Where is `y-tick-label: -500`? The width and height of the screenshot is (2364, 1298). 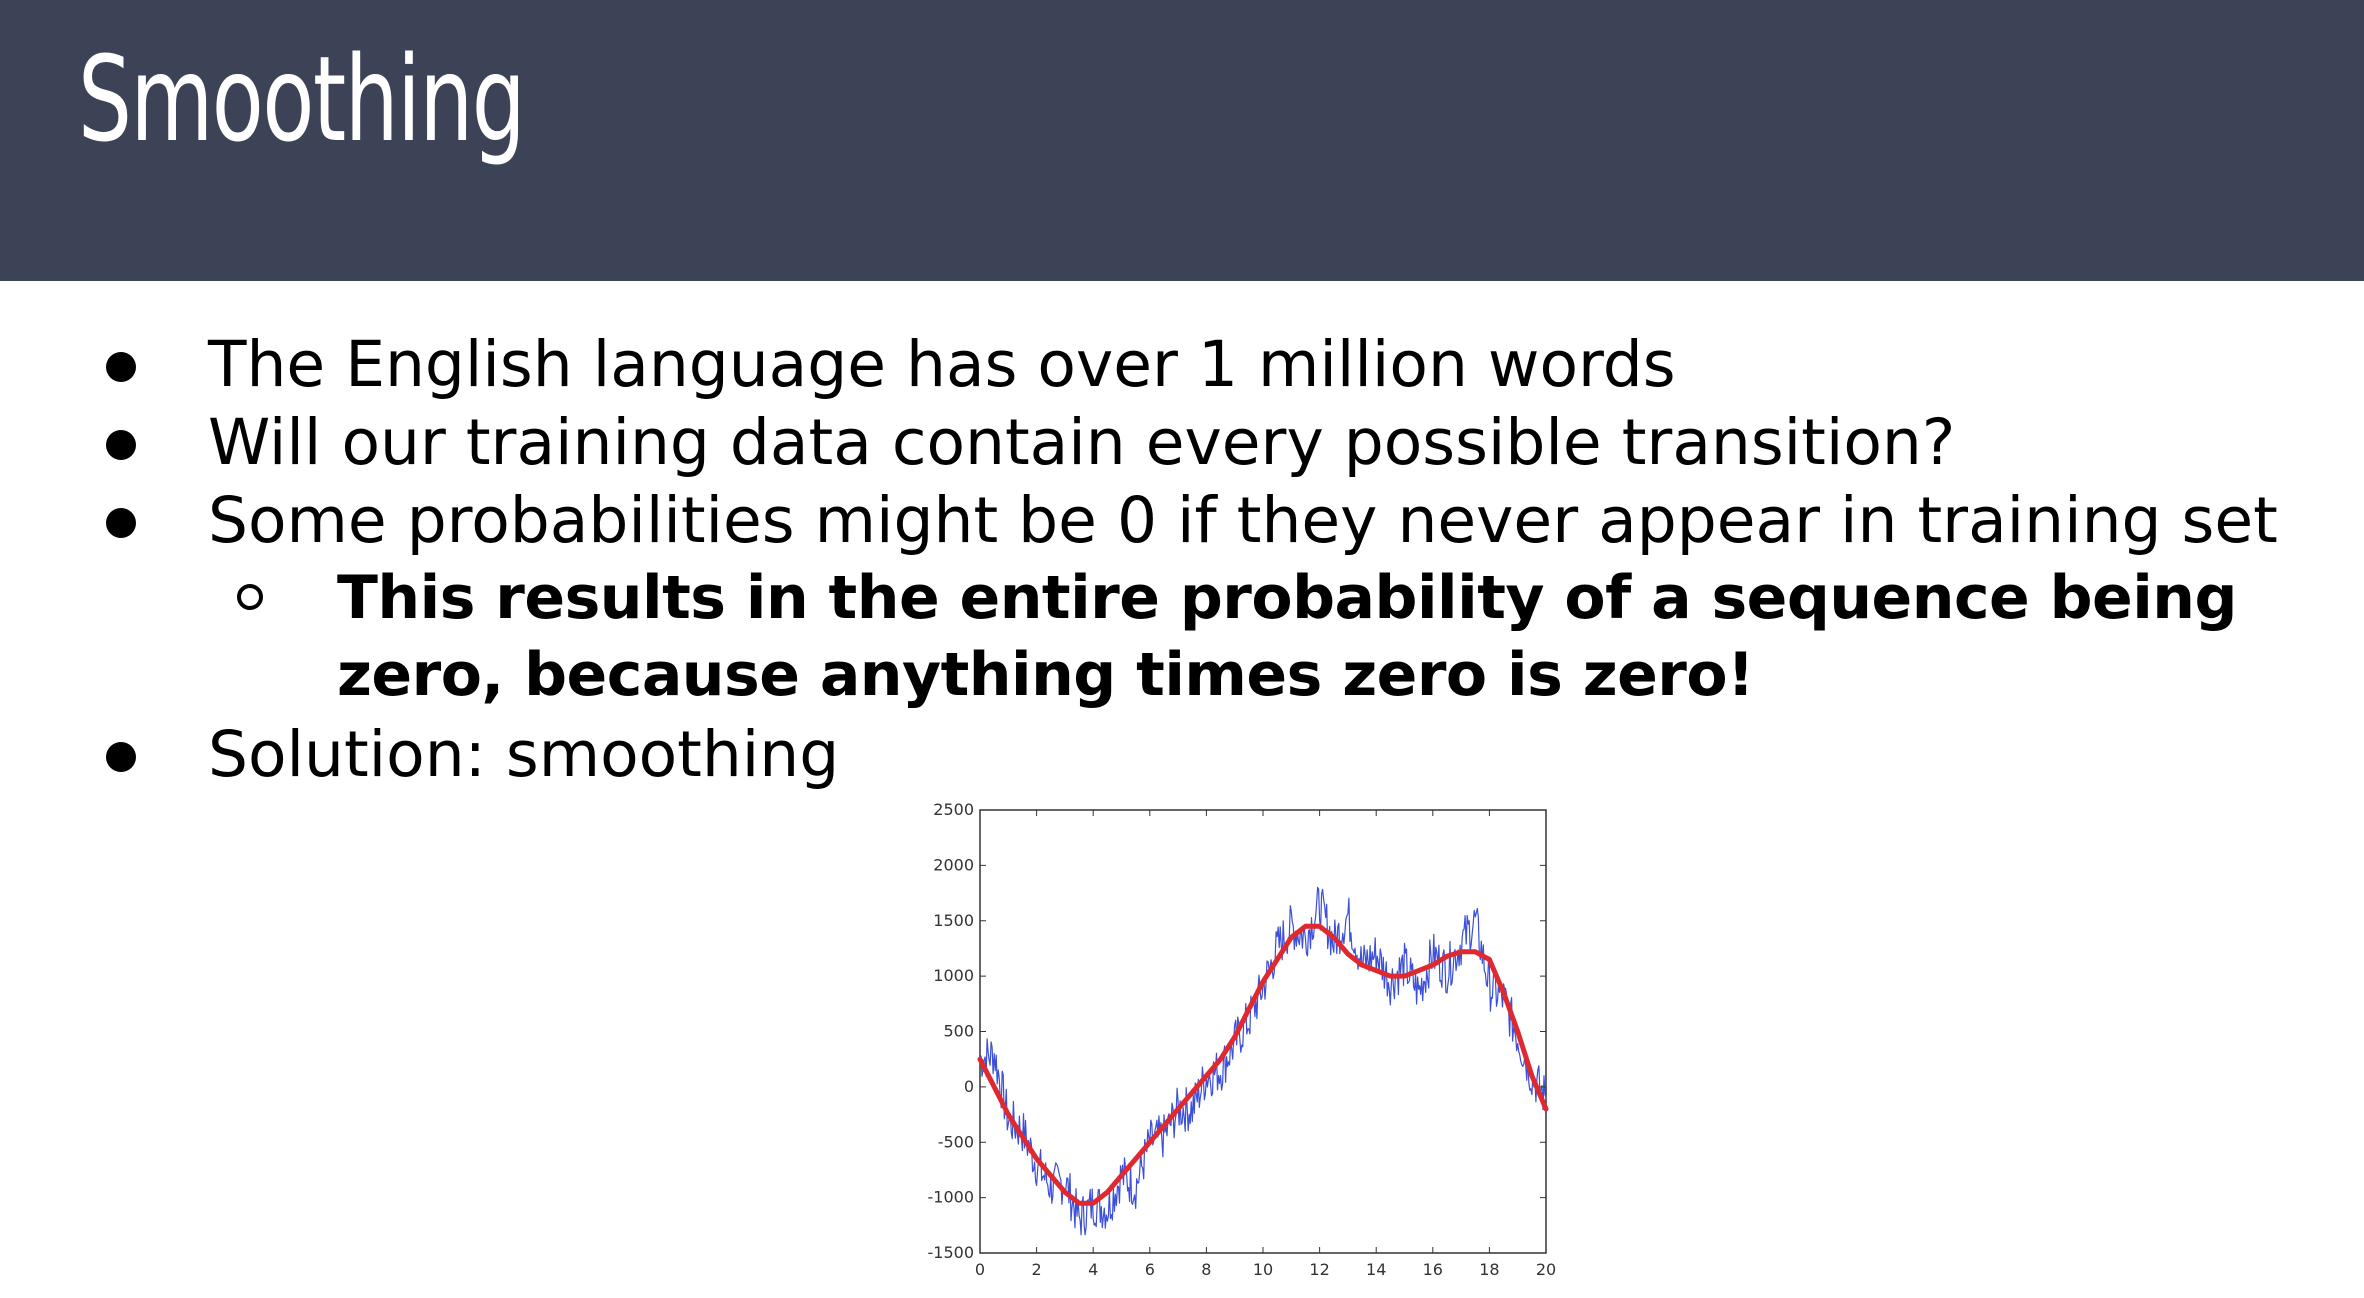
y-tick-label: -500 is located at coordinates (956, 1141).